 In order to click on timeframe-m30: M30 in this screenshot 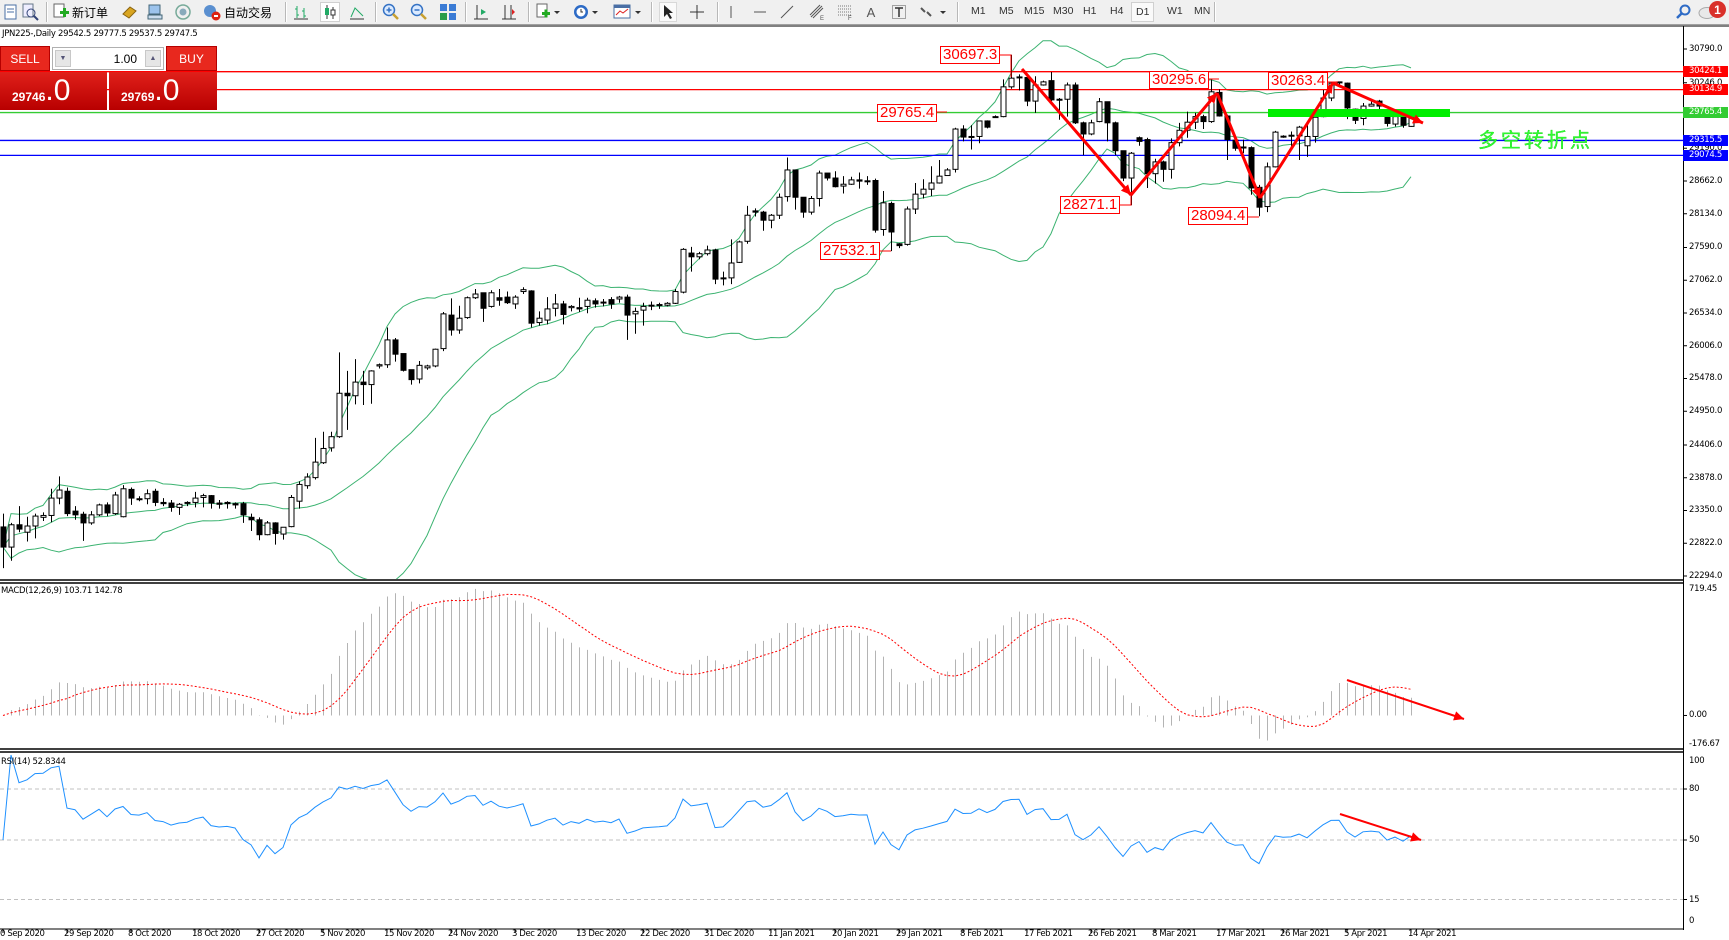, I will do `click(1063, 11)`.